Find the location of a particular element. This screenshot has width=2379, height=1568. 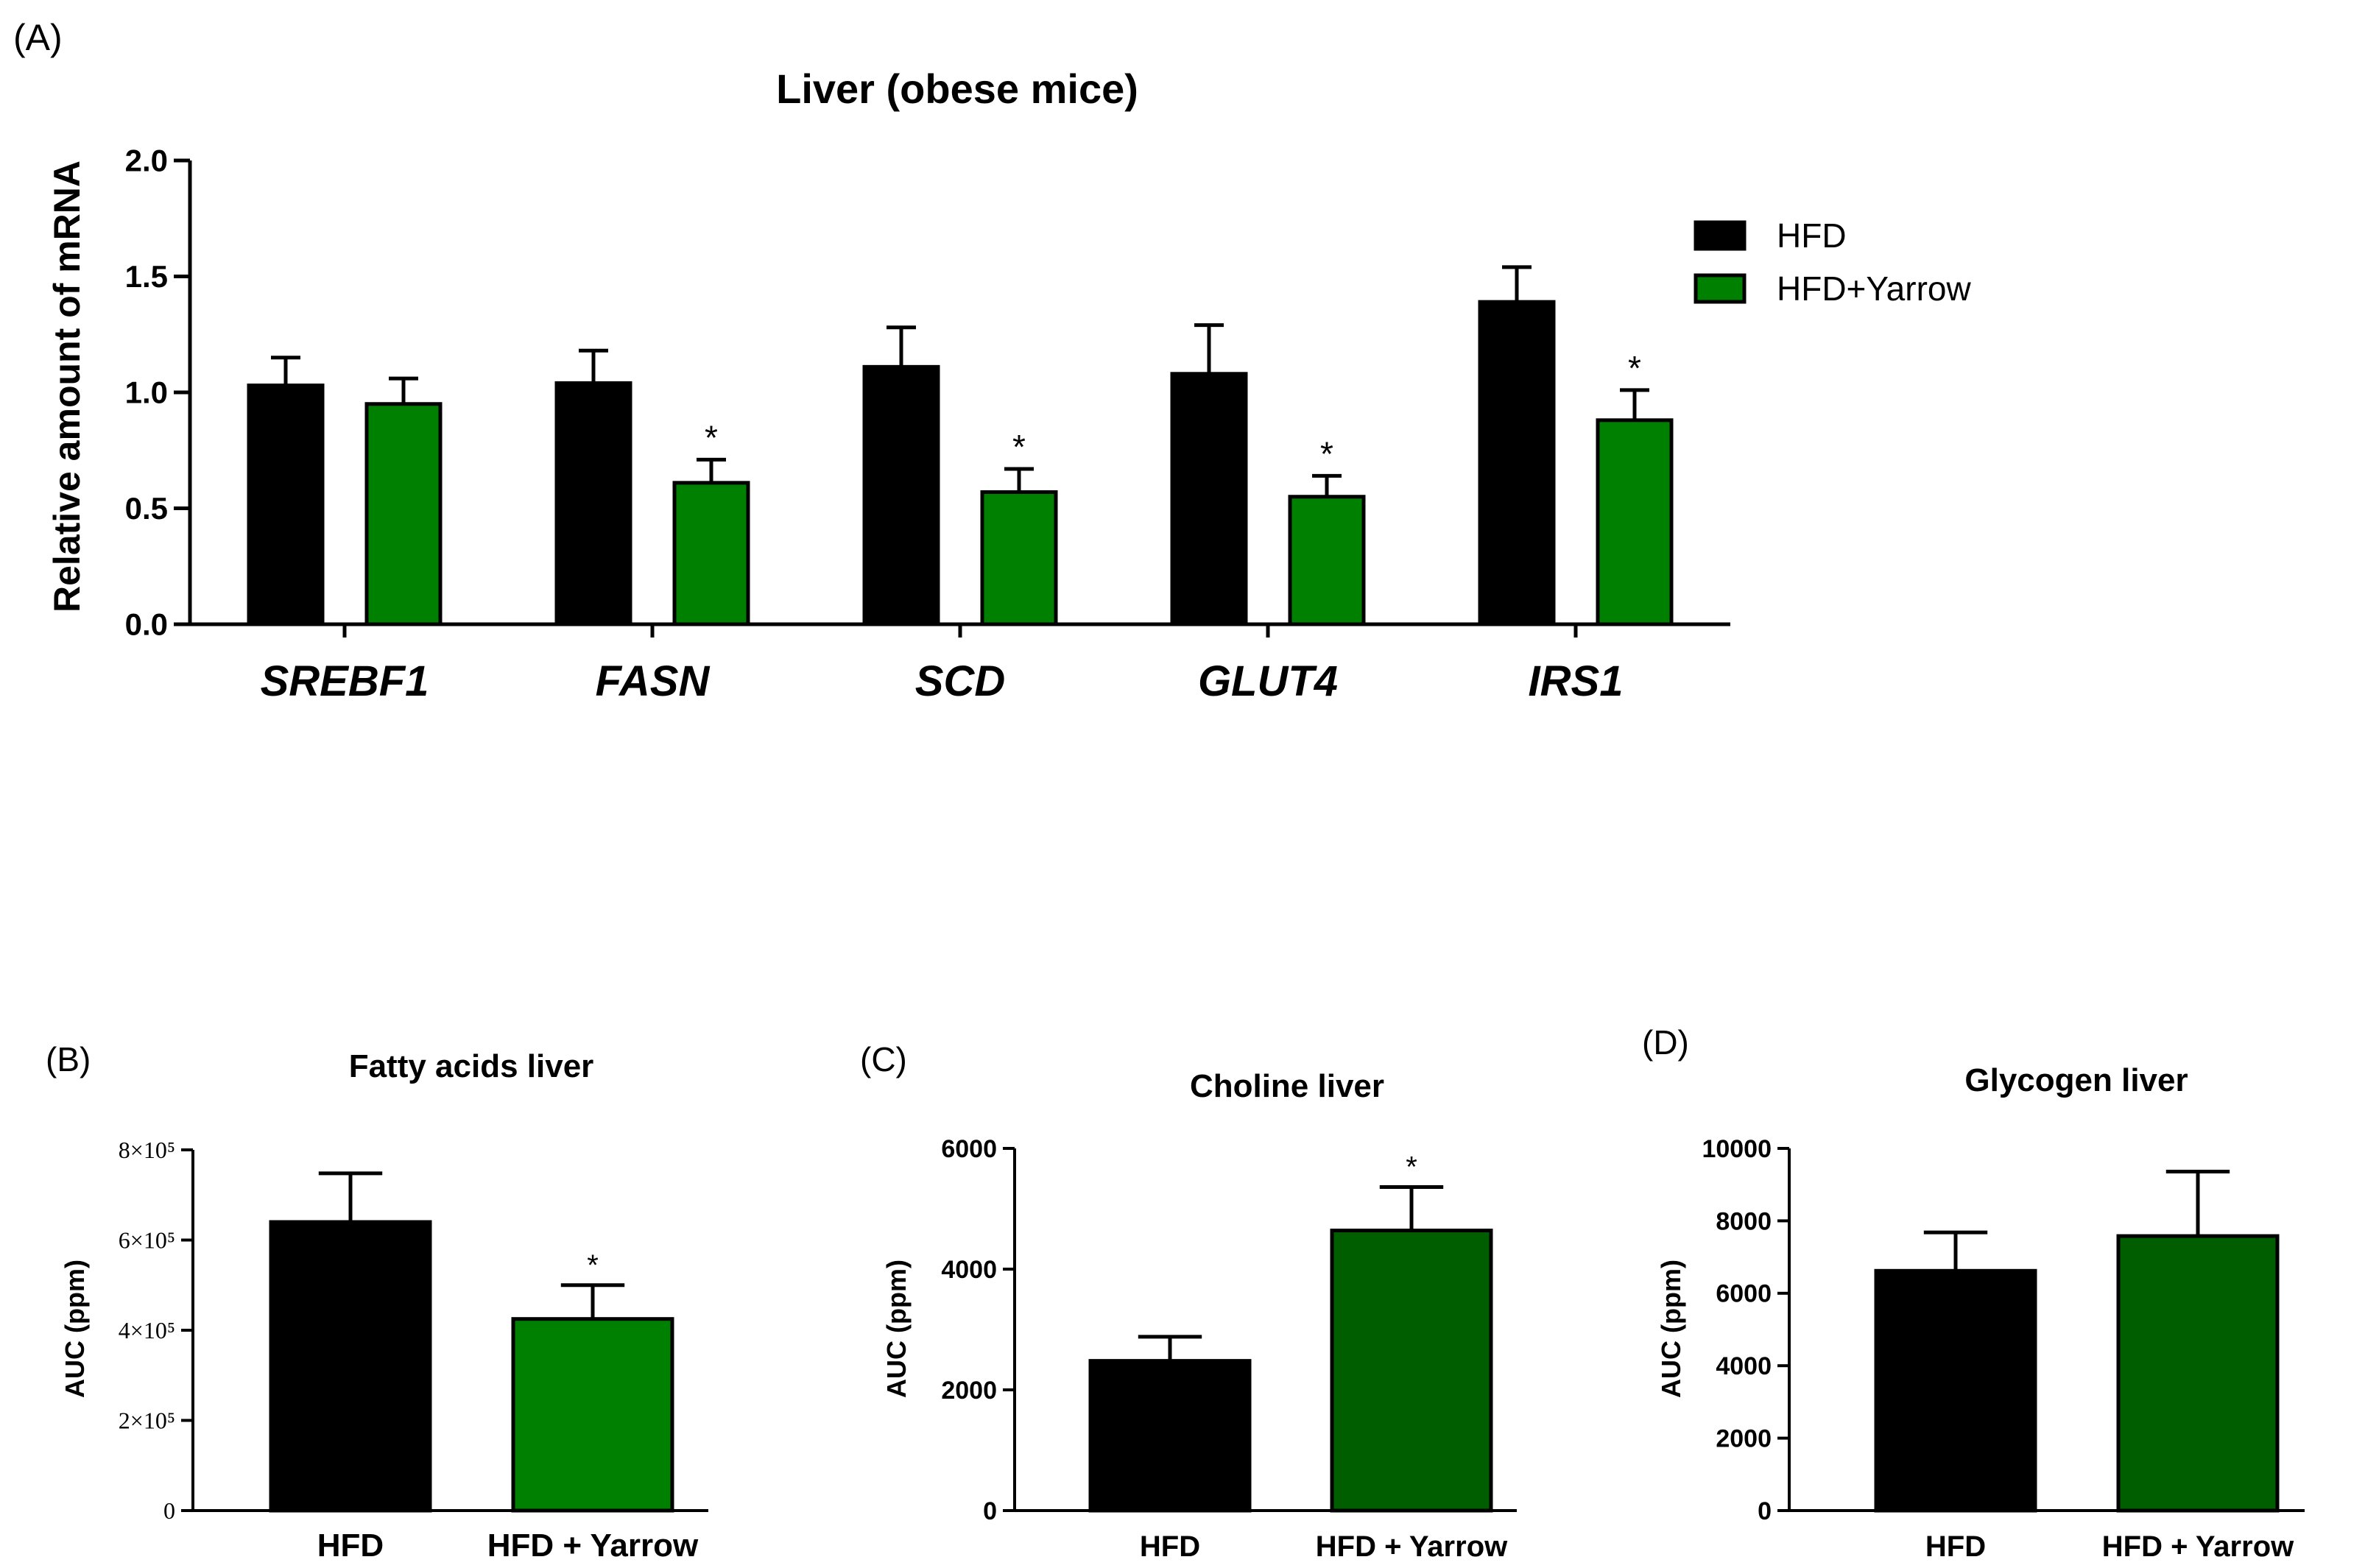

chart-d-y-tick-label: 0 is located at coordinates (1765, 1511).